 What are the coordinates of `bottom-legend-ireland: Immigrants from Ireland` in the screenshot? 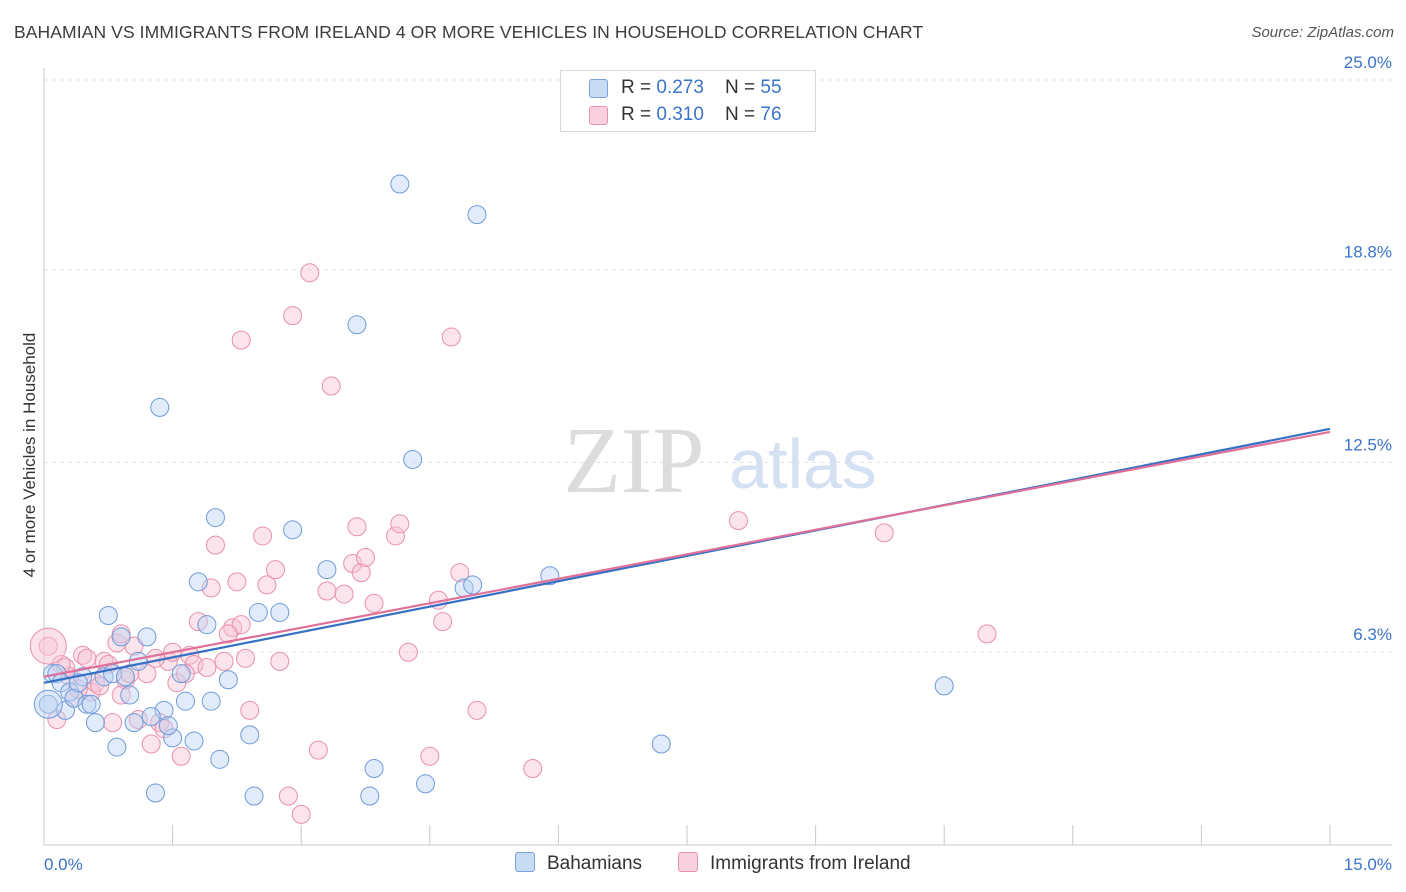 It's located at (794, 863).